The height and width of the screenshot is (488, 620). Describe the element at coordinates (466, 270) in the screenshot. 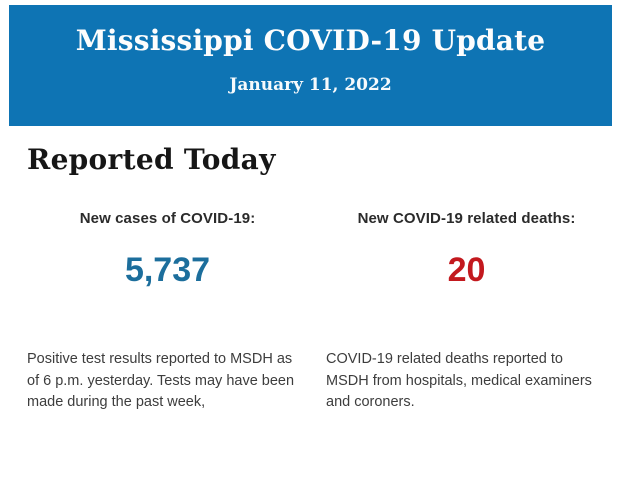

I see `deaths-value: 20` at that location.